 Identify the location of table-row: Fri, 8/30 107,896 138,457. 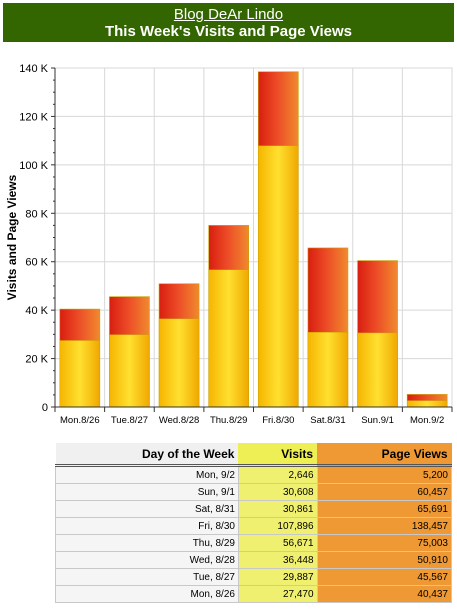
(254, 526).